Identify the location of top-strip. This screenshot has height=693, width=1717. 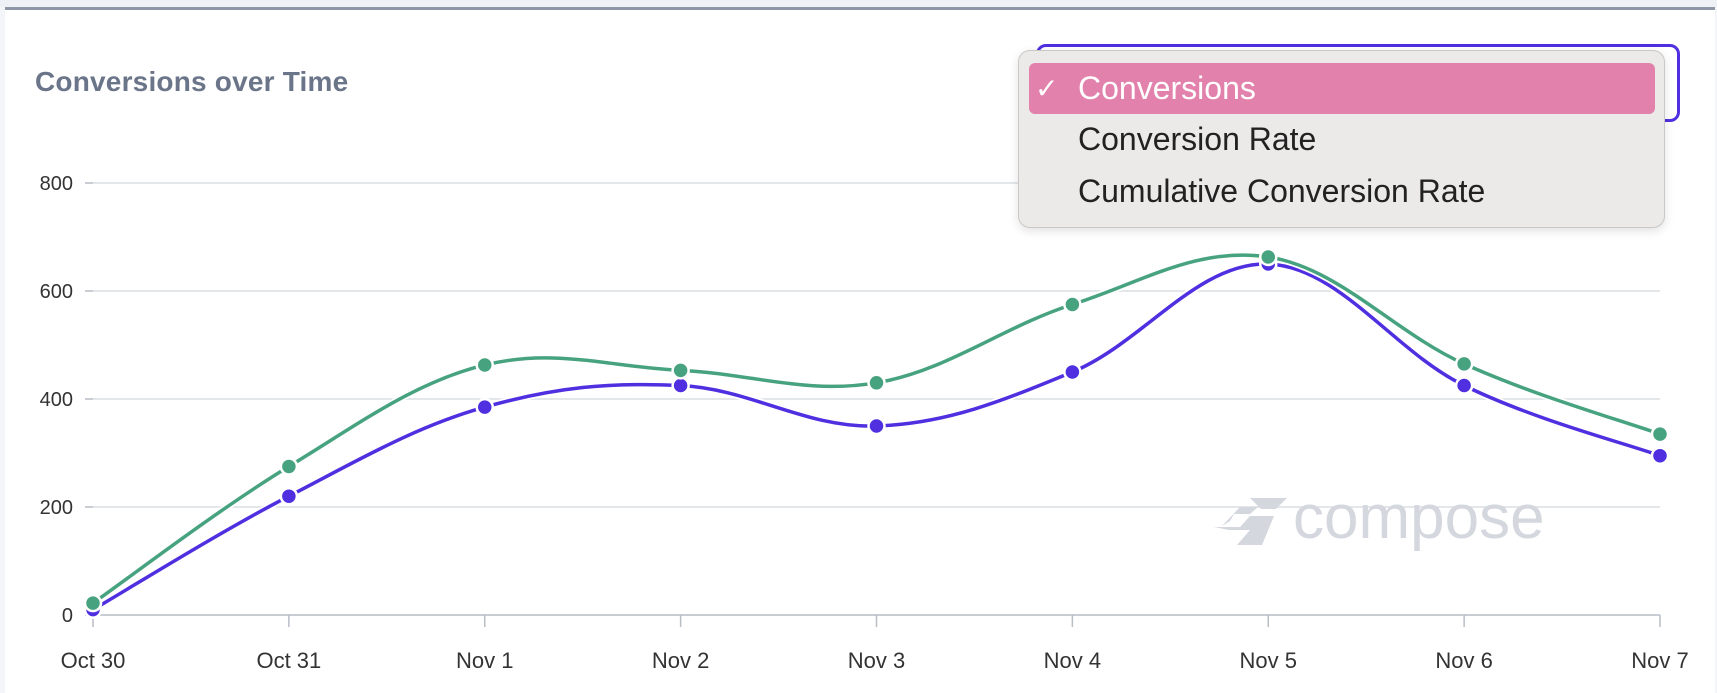
(858, 3).